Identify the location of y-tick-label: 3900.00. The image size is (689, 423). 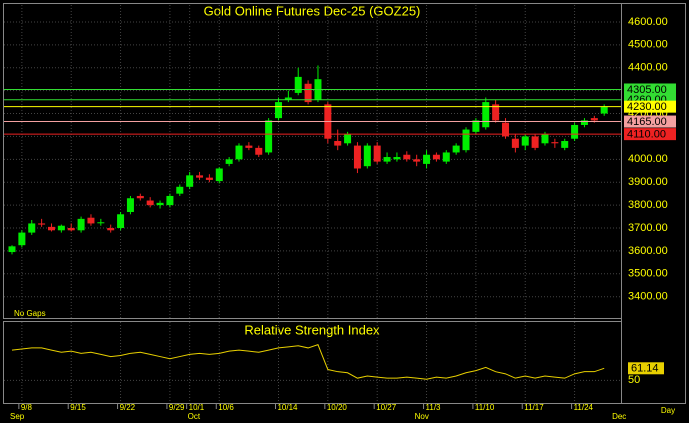
(648, 182).